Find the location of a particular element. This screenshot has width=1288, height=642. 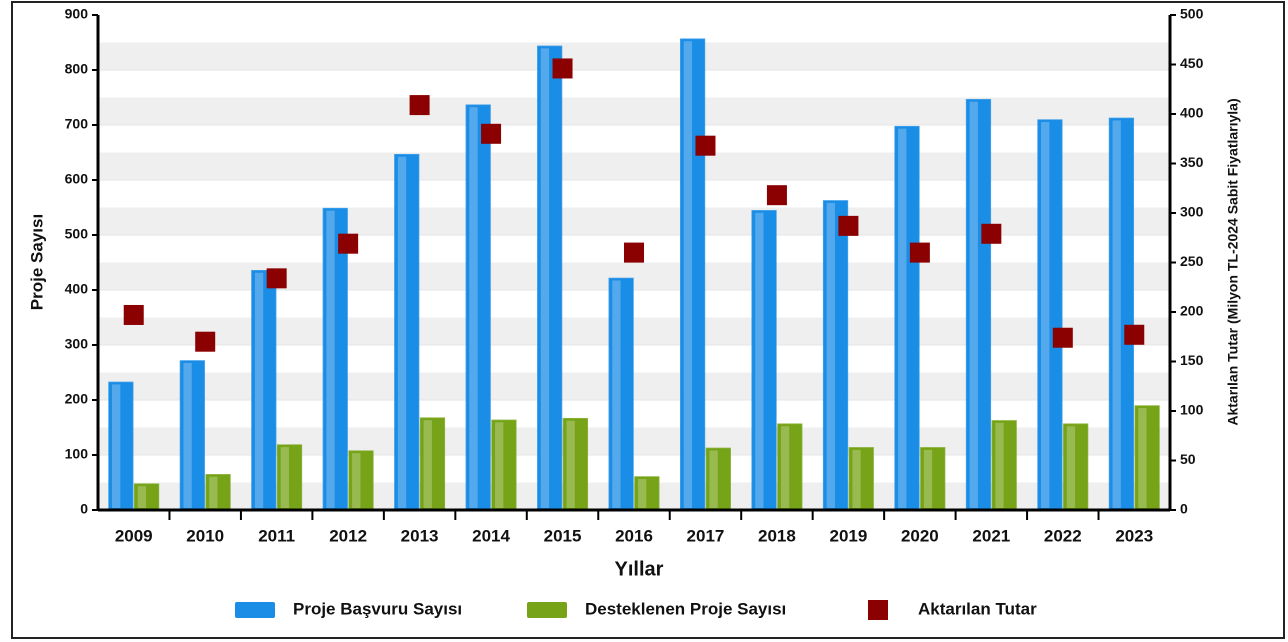

x-tick-label: 2020 is located at coordinates (920, 535).